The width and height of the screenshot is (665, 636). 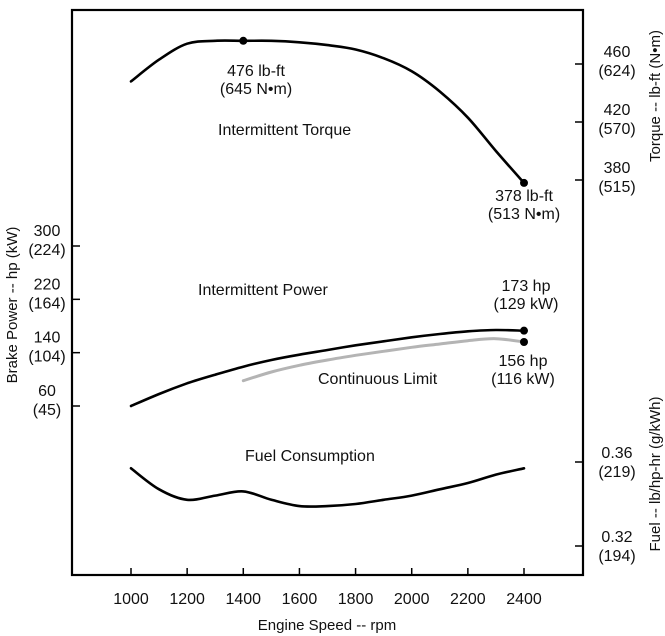 What do you see at coordinates (131, 599) in the screenshot?
I see `x-tick-label: 1000` at bounding box center [131, 599].